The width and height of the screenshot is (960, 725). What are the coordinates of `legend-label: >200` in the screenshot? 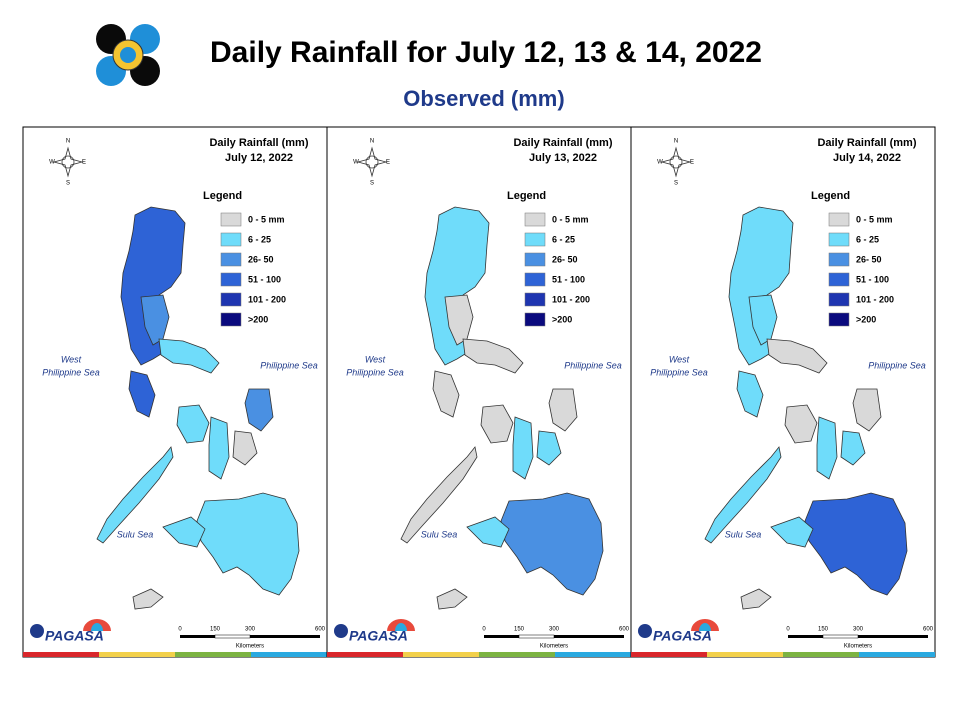 It's located at (258, 319).